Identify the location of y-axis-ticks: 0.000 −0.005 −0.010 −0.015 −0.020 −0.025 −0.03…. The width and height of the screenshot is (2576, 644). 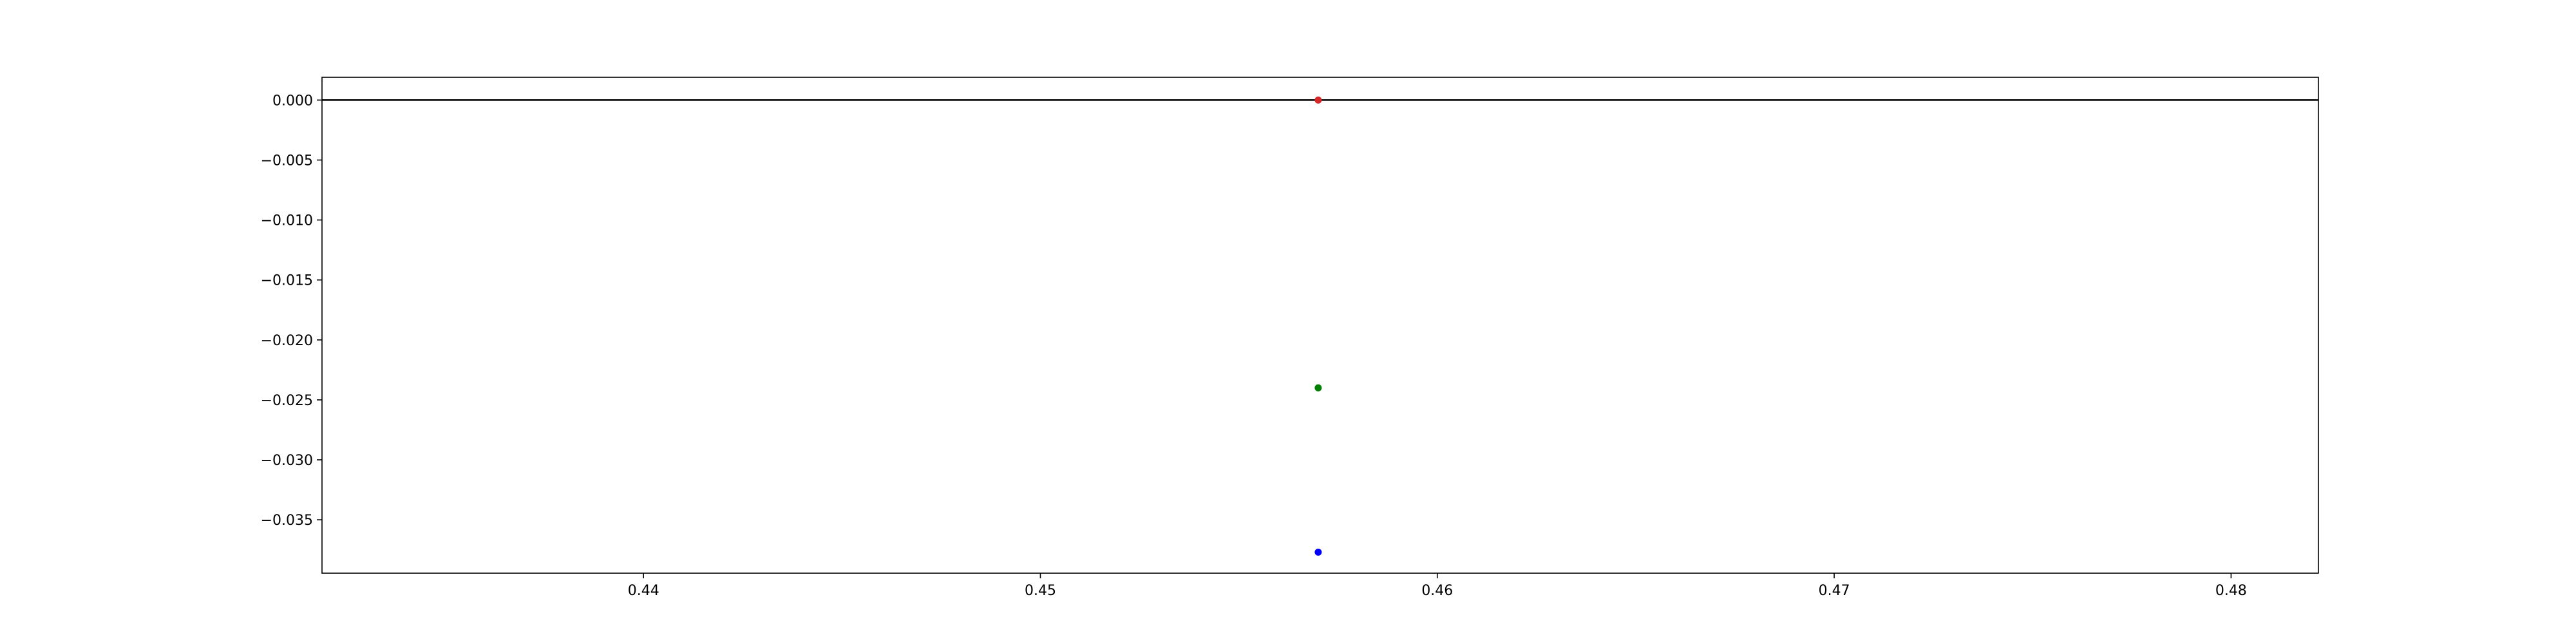
(291, 311).